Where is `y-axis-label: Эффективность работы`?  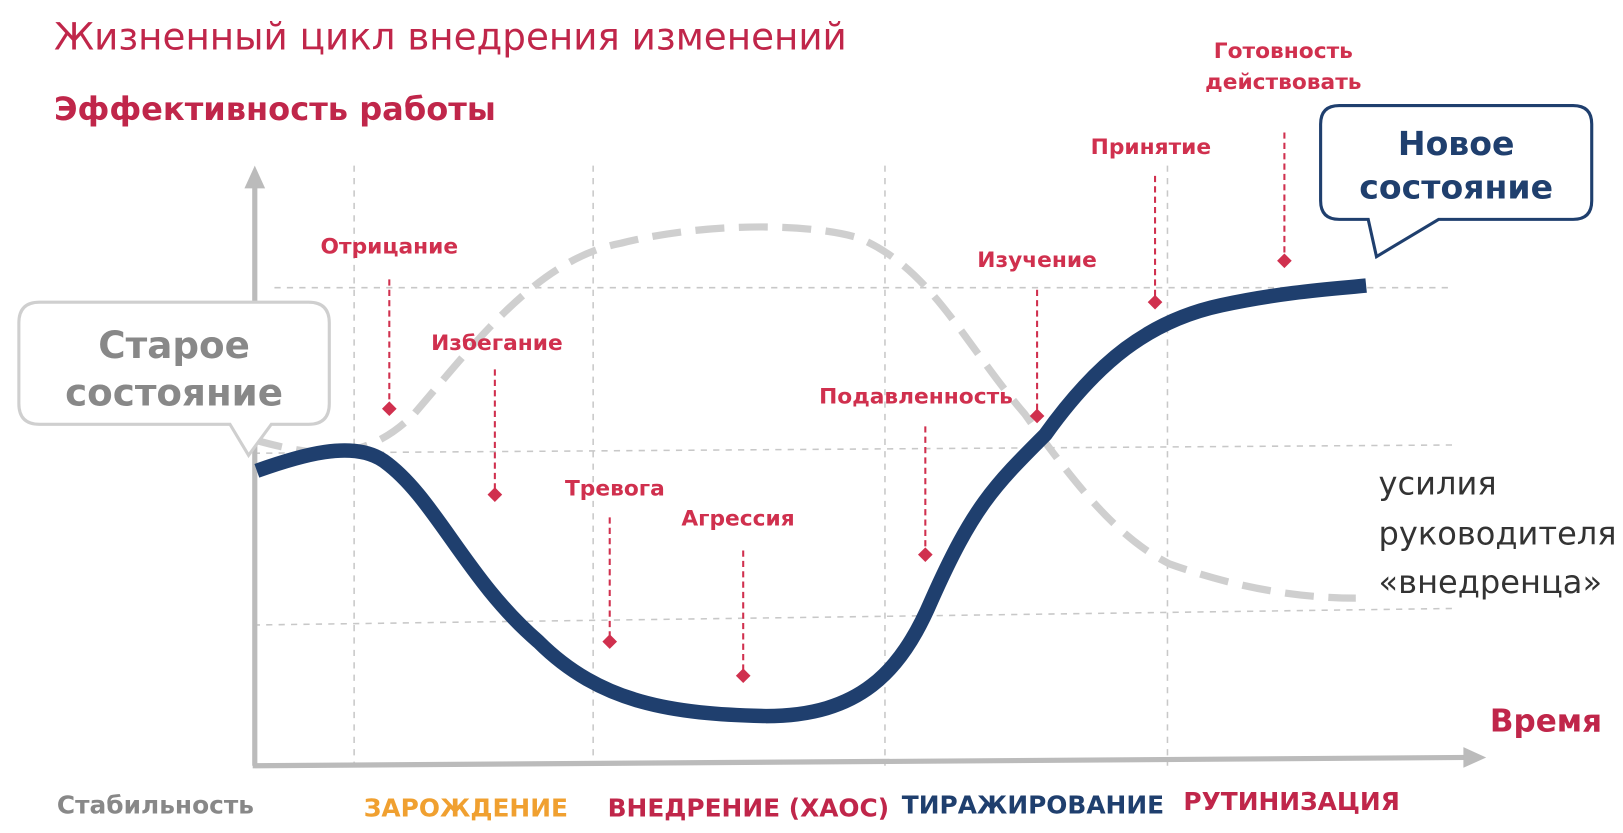
y-axis-label: Эффективность работы is located at coordinates (275, 109).